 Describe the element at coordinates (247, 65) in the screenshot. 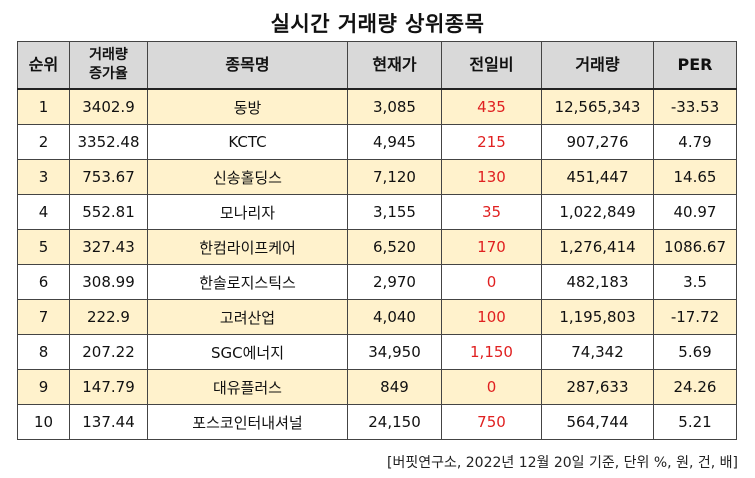

I see `header-stock-name: 종목명` at that location.